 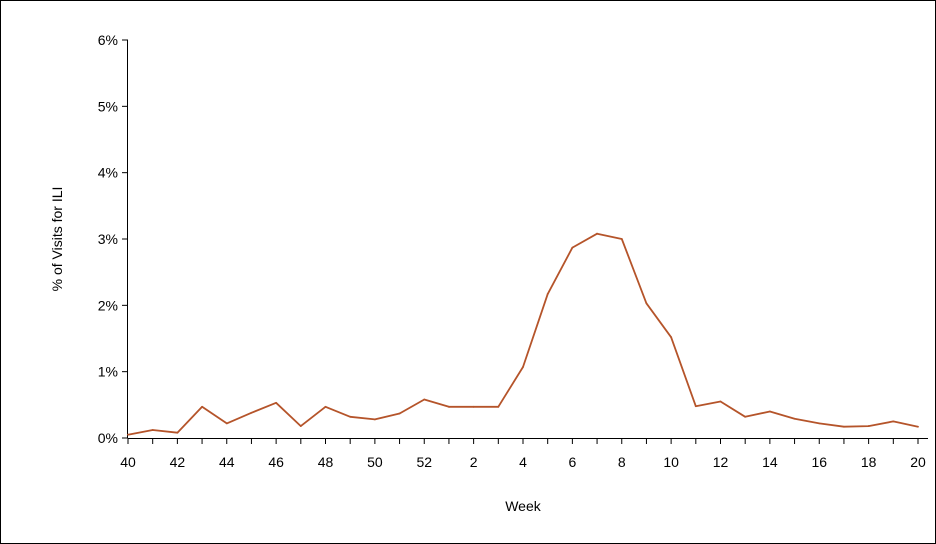 What do you see at coordinates (276, 462) in the screenshot?
I see `x-tick-label: 46` at bounding box center [276, 462].